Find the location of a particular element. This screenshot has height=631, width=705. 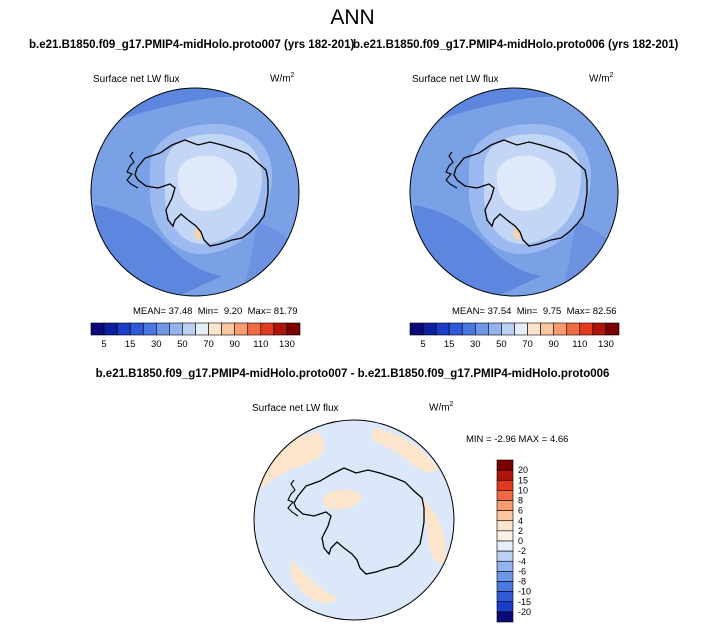

colorbar-3-tick-label: -8 is located at coordinates (522, 582).